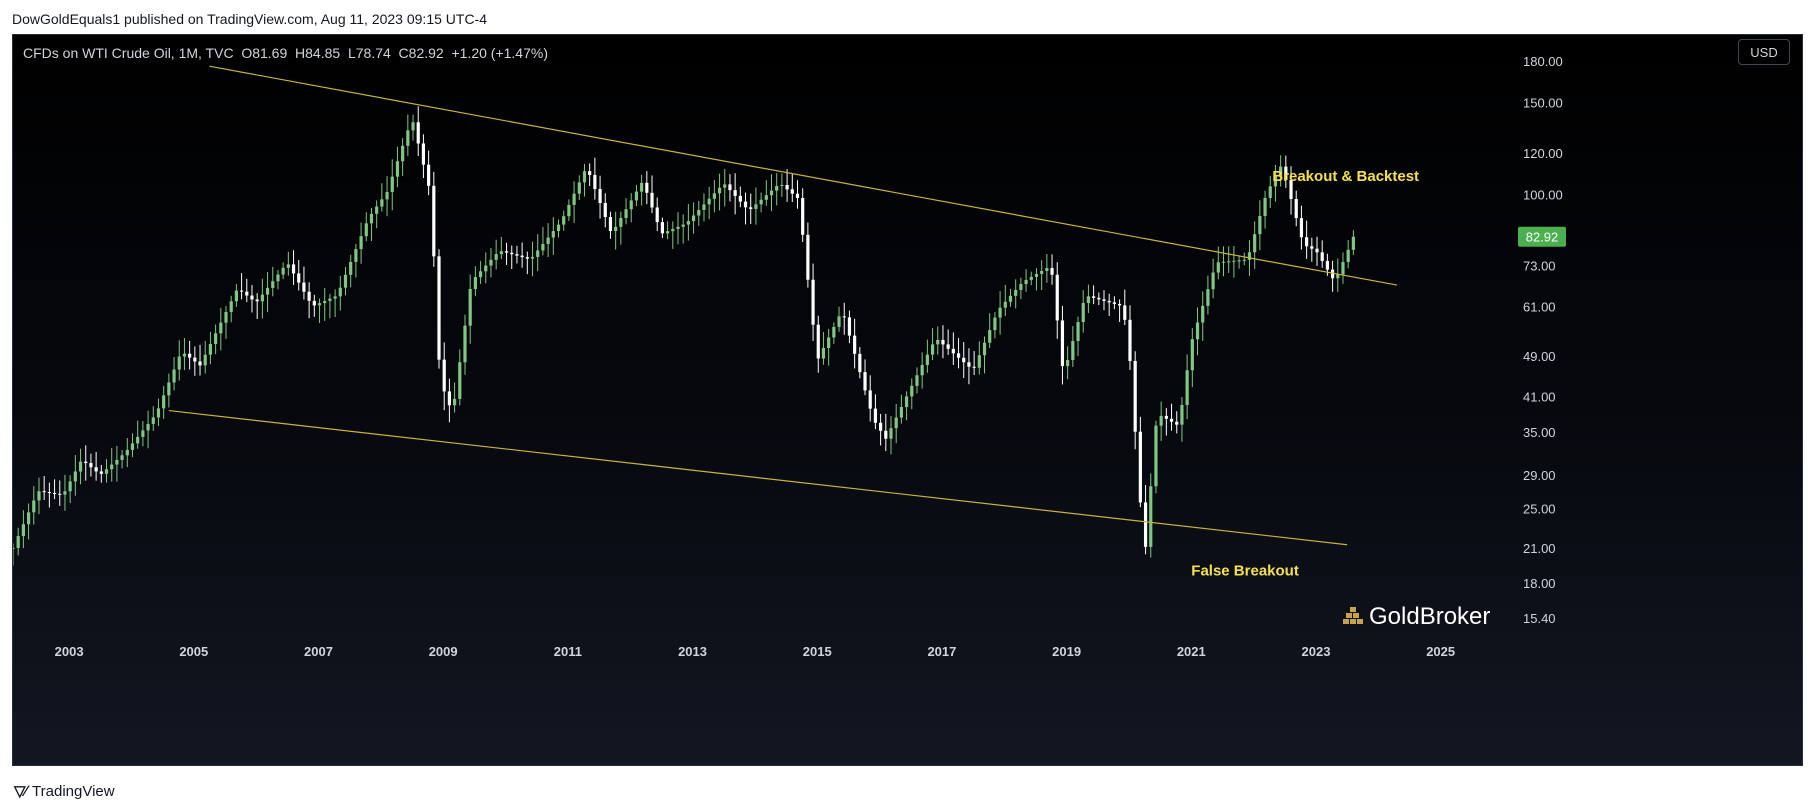  What do you see at coordinates (1245, 570) in the screenshot?
I see `chart-annotation: False Breakout` at bounding box center [1245, 570].